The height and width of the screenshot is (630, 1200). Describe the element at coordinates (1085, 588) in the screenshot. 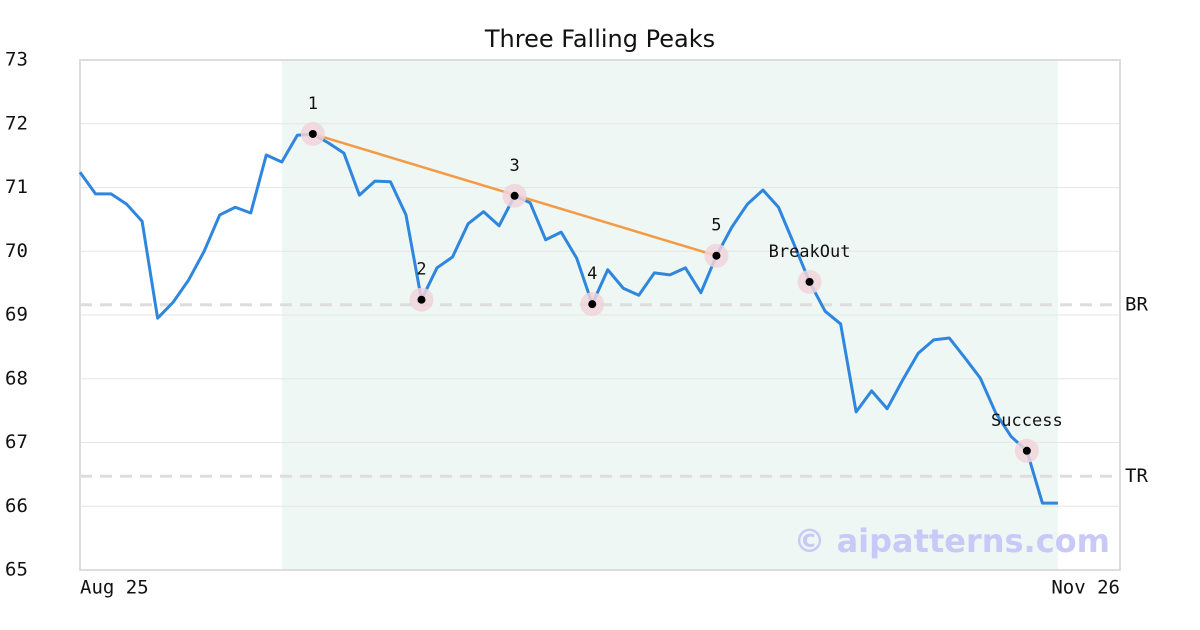

I see `x-tick-label: Nov 26` at that location.